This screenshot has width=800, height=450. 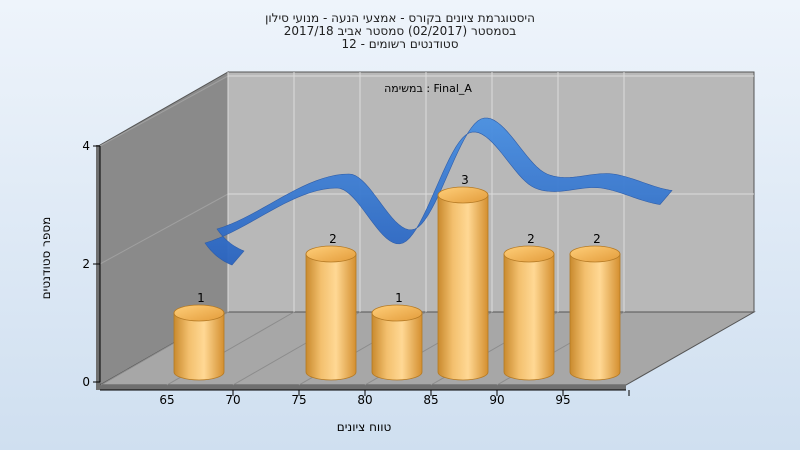 What do you see at coordinates (364, 427) in the screenshot?
I see `x-axis-title: טווח ציונים` at bounding box center [364, 427].